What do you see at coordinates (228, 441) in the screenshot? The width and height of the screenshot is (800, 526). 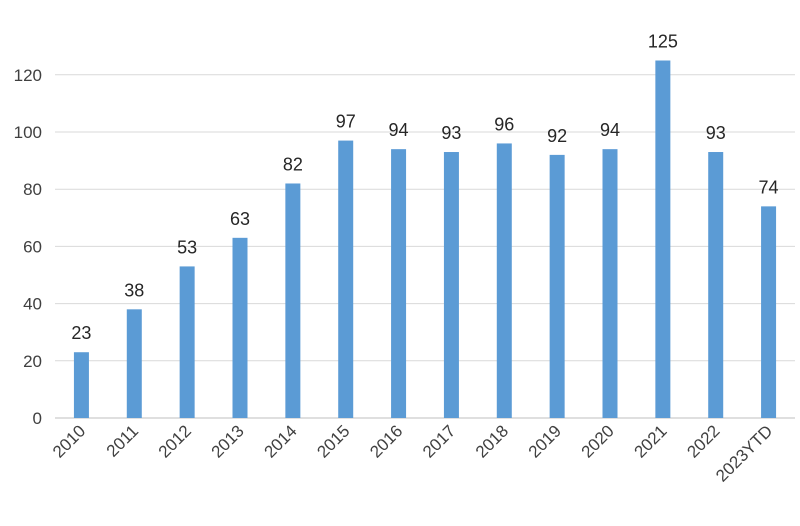 I see `x-tick-label: 2013` at bounding box center [228, 441].